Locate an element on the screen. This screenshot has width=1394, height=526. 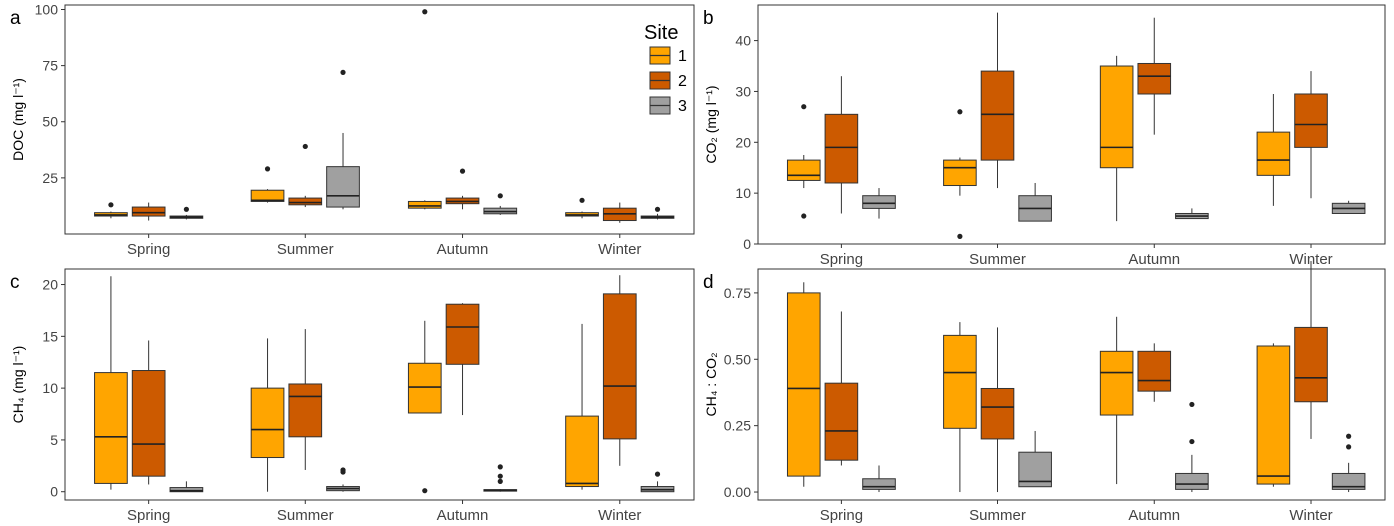
box-site3-winter is located at coordinates (1348, 207).